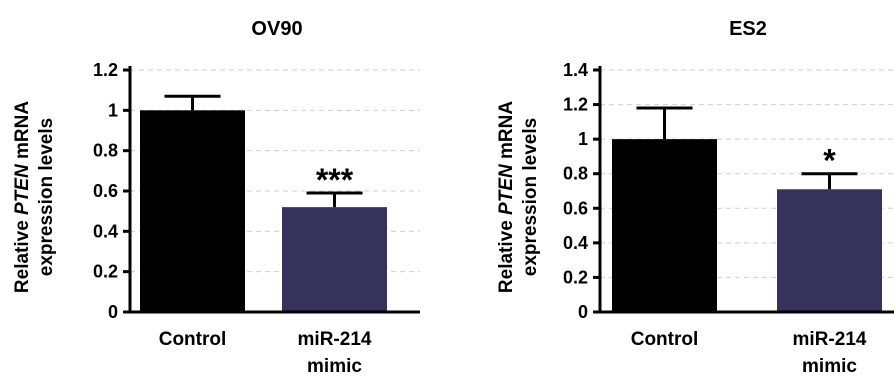 This screenshot has height=379, width=894. Describe the element at coordinates (575, 208) in the screenshot. I see `chart1-y-tick-label: 0.6` at that location.